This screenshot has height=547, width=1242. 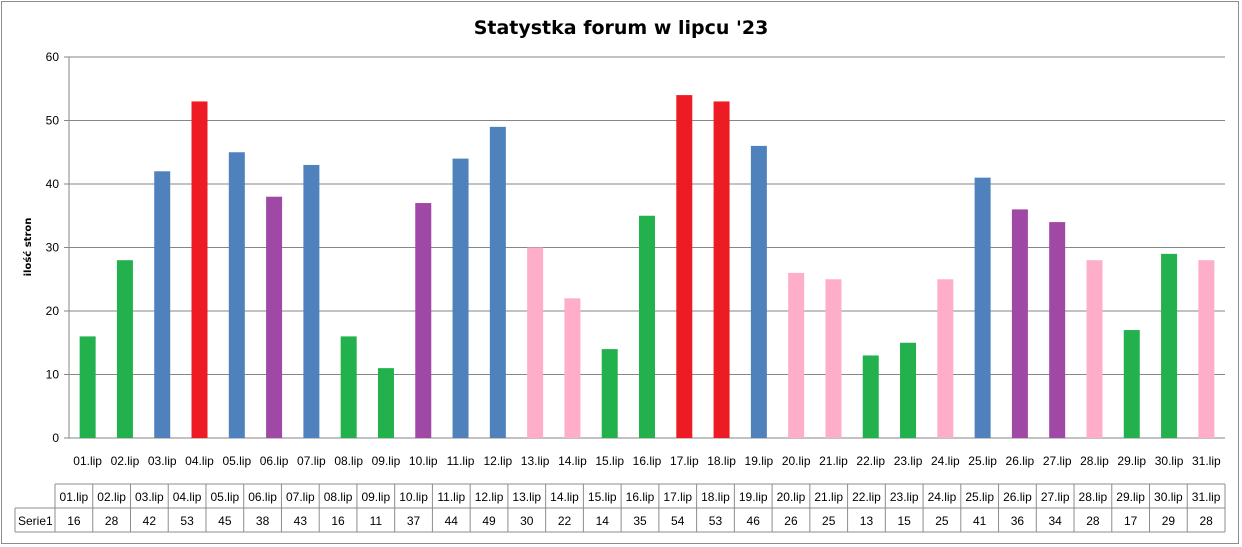 I want to click on x-tick-label: 04.lip, so click(x=199, y=461).